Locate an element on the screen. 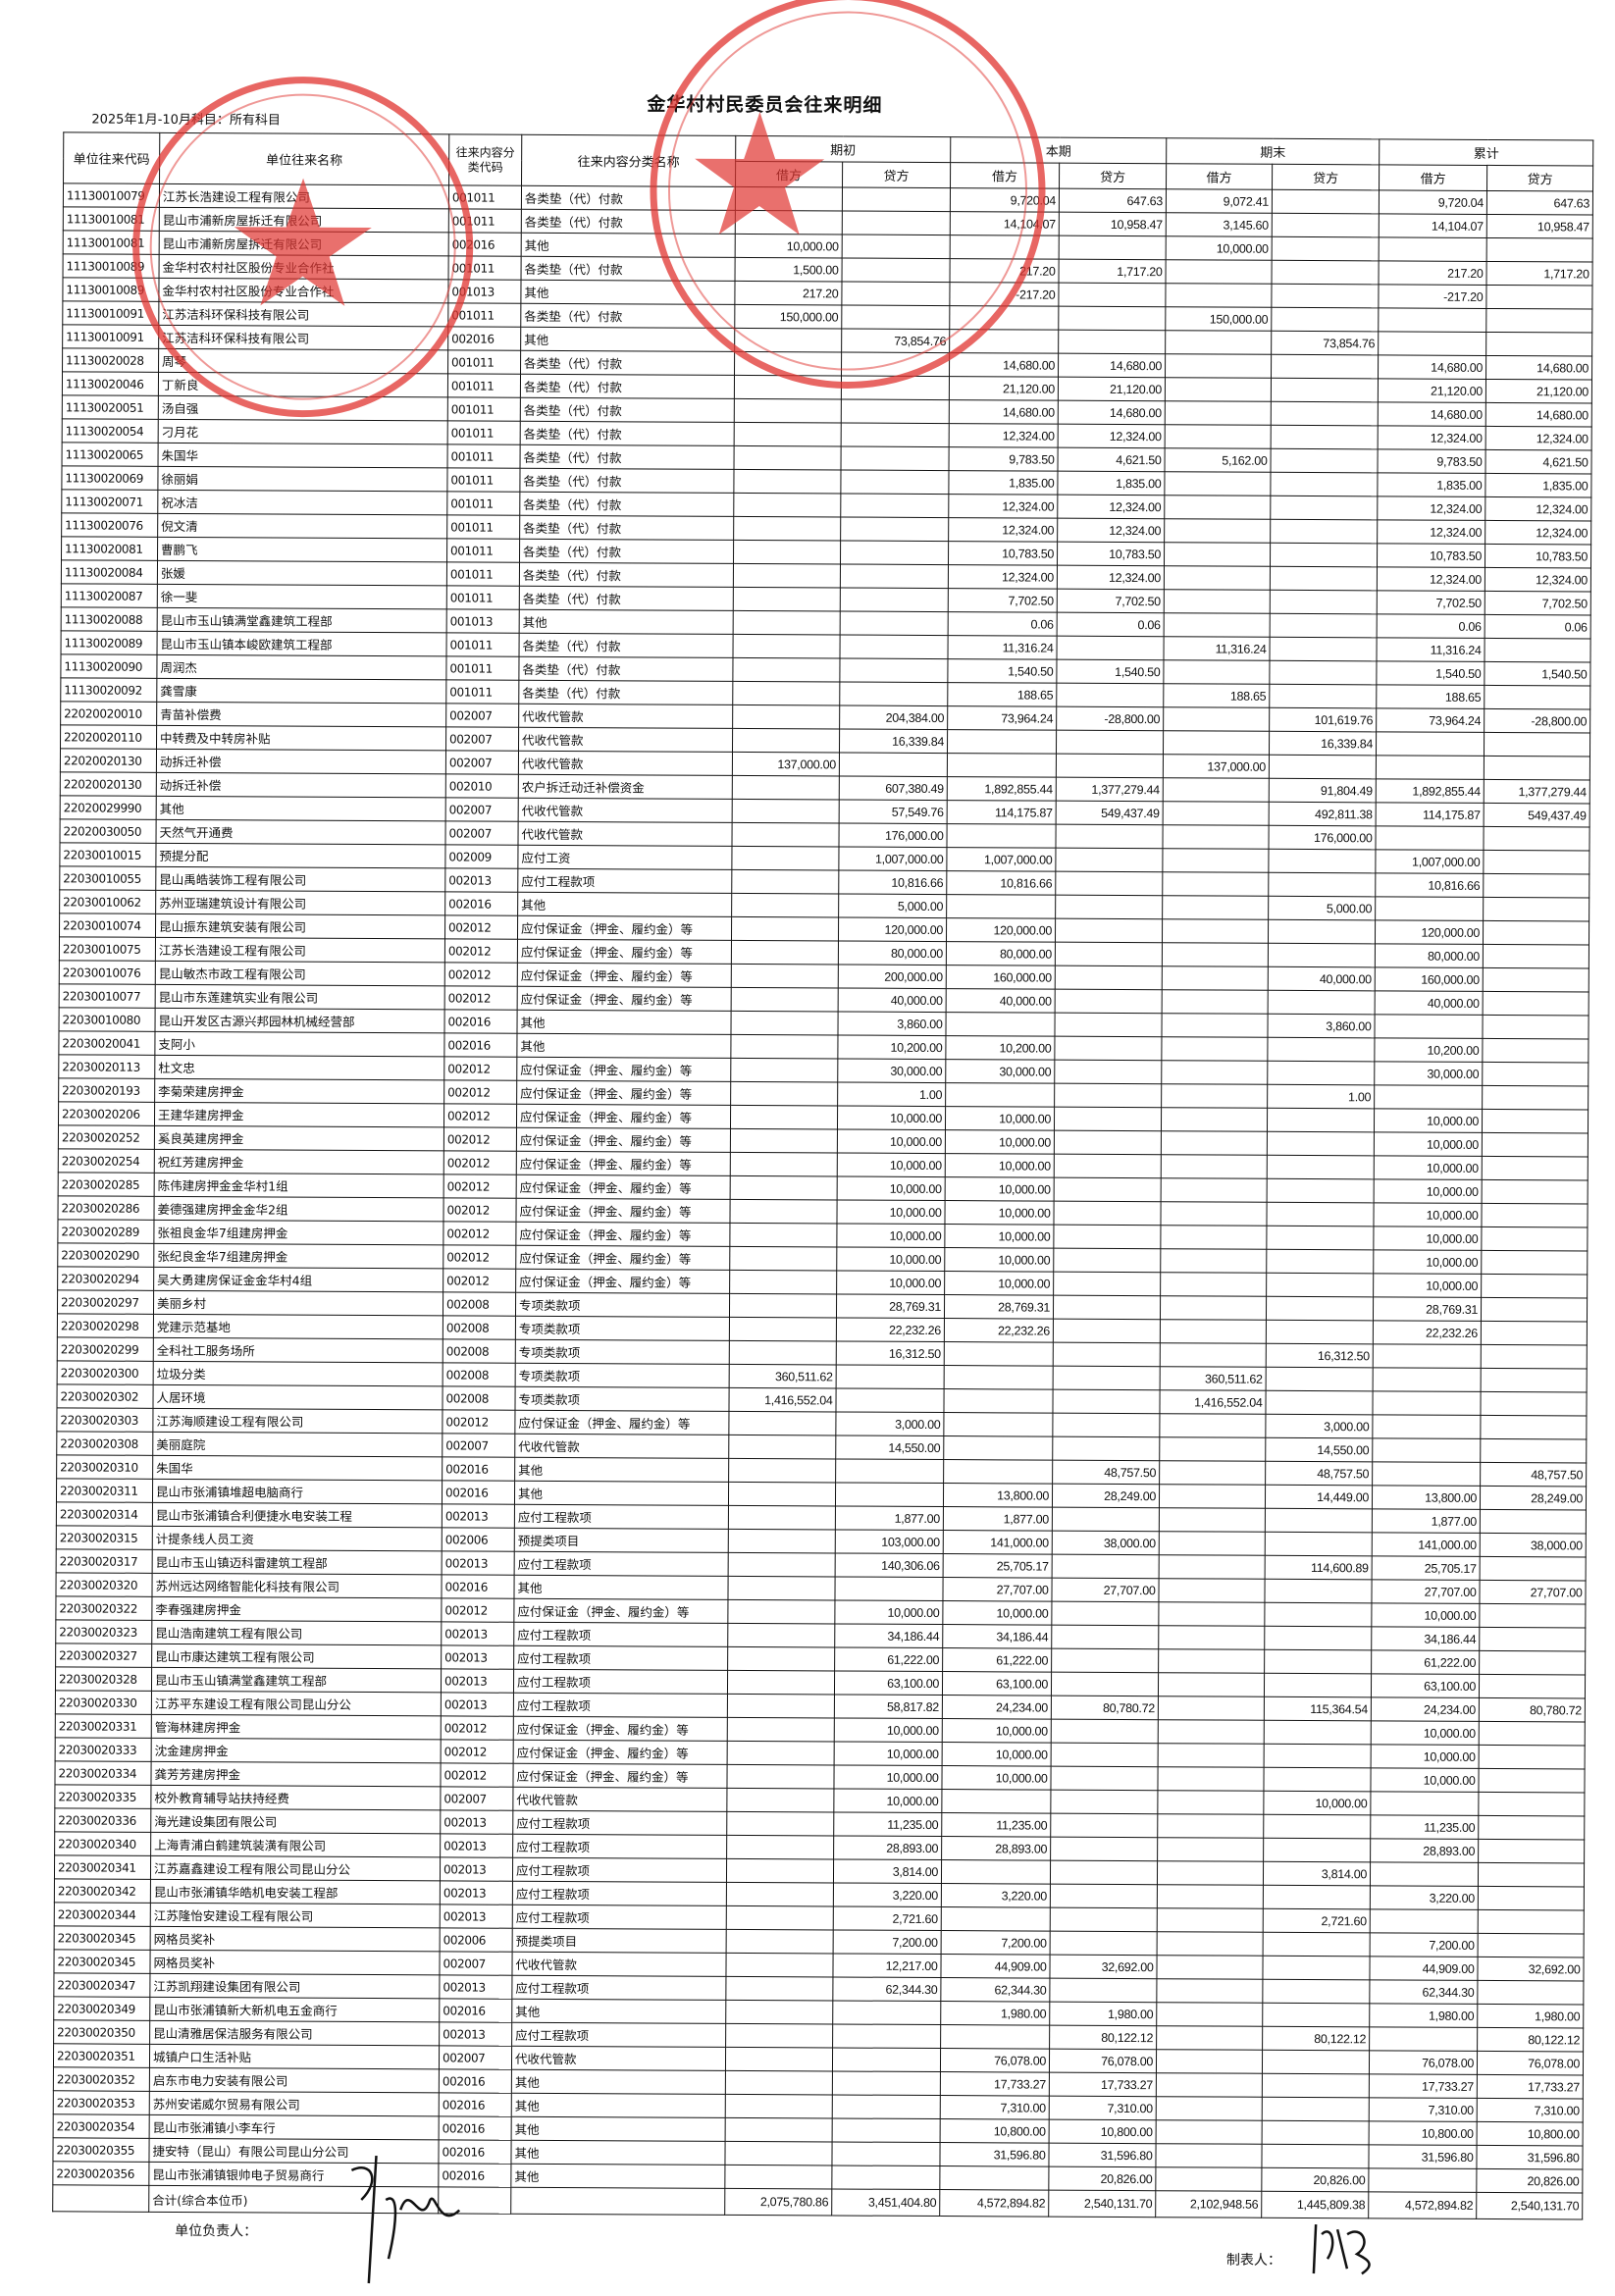 The height and width of the screenshot is (2296, 1615). cell-current-debit: 120,000.00 is located at coordinates (1001, 930).